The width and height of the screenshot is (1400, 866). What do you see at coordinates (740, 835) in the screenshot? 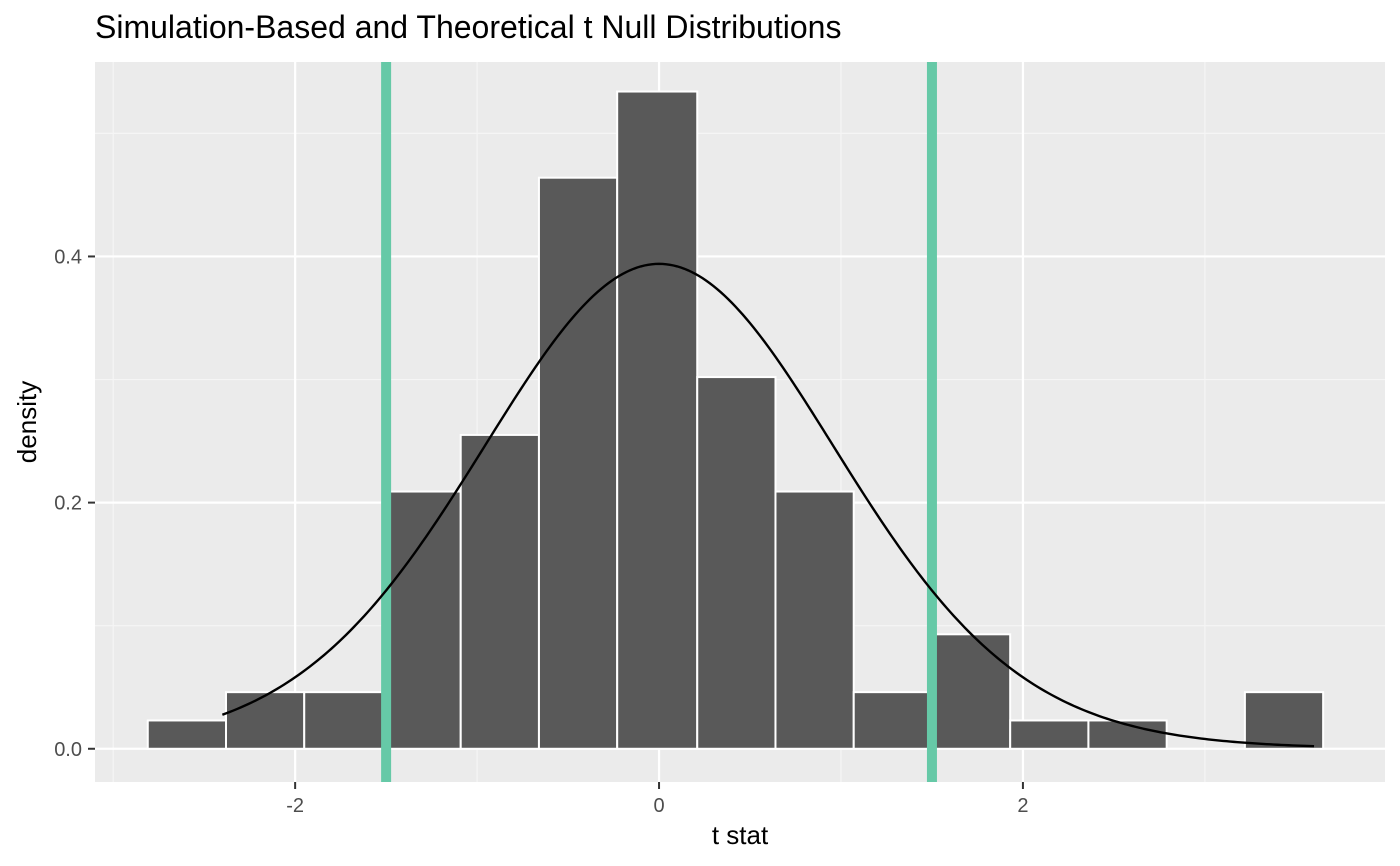
I see `x-axis-title: t stat` at bounding box center [740, 835].